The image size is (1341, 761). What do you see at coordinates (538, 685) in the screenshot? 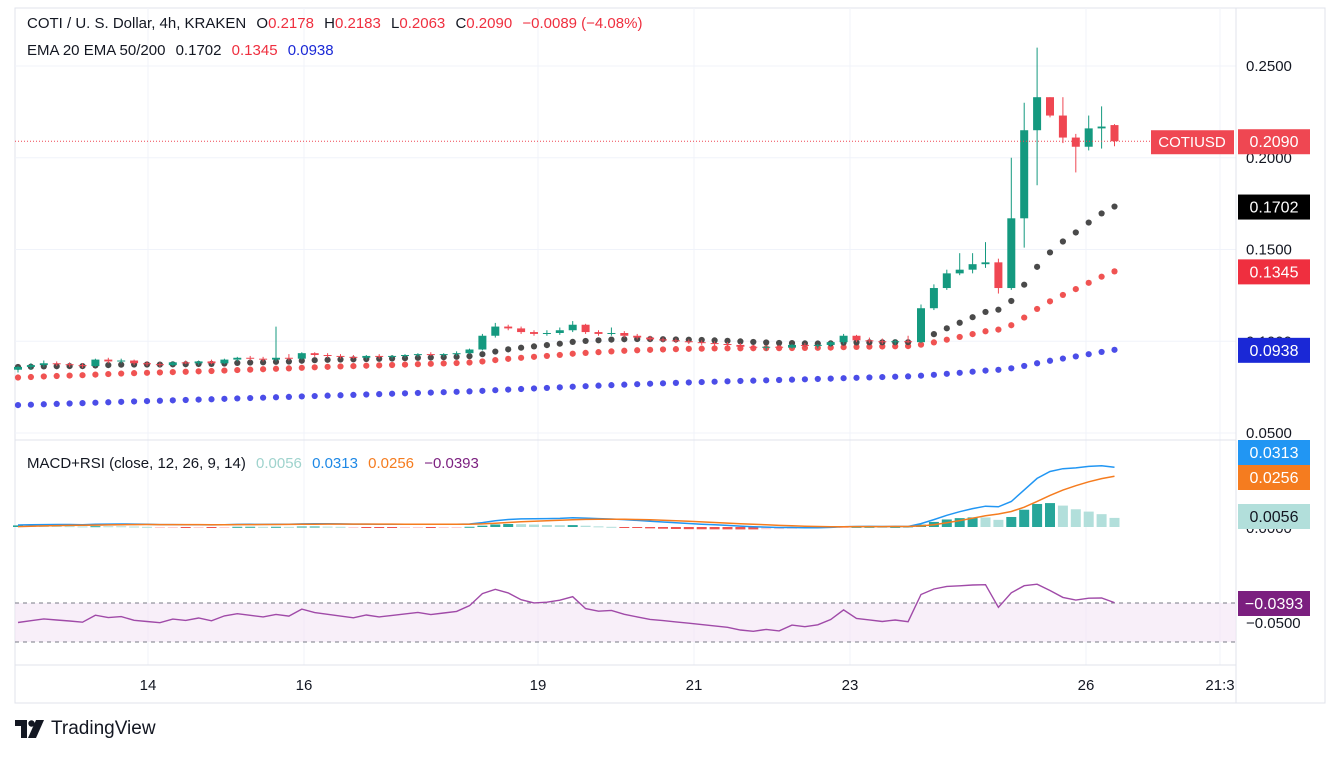
I see `time-tick-label: 19` at bounding box center [538, 685].